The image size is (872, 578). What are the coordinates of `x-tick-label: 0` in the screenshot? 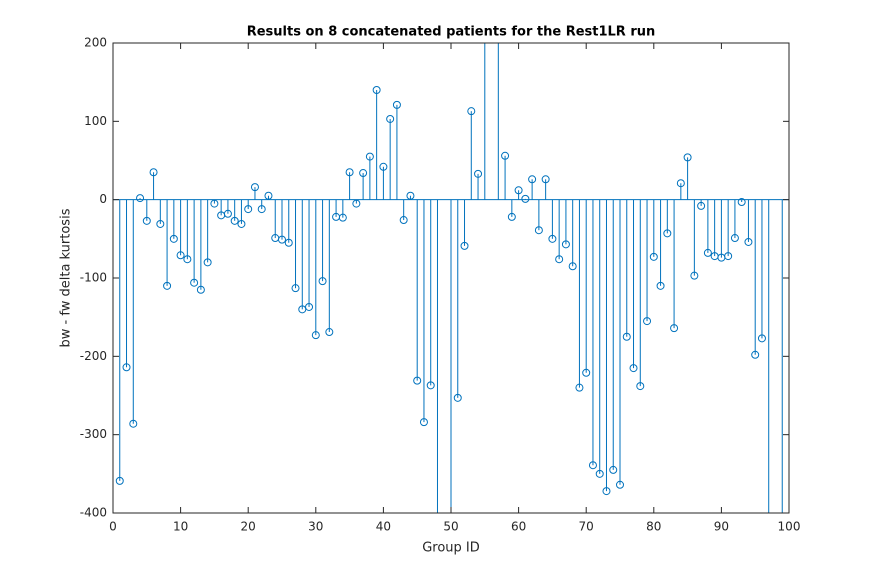 It's located at (113, 527).